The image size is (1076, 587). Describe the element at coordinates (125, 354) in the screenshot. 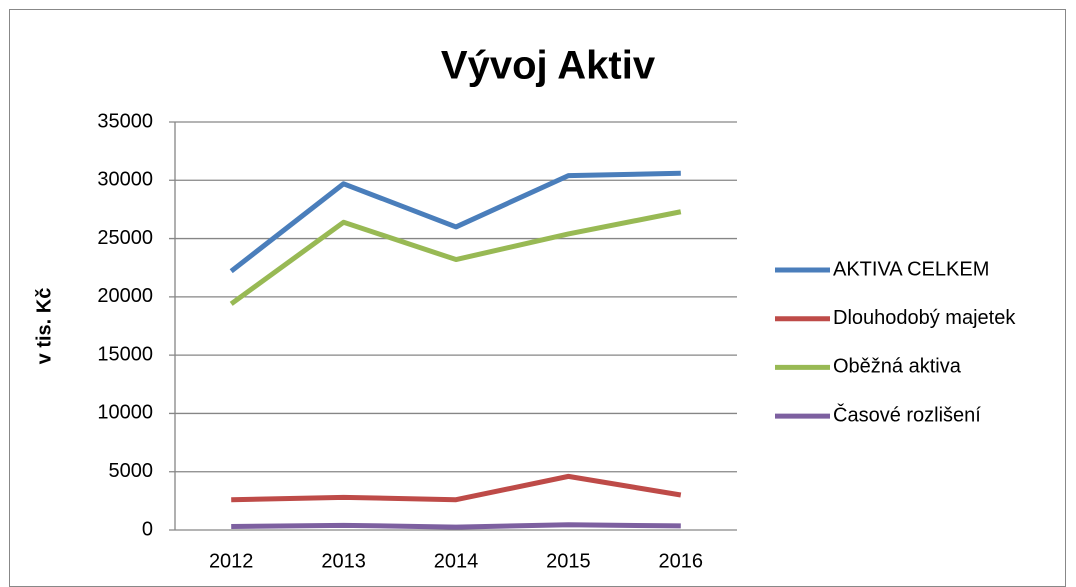

I see `y-tick-label: 15000` at that location.